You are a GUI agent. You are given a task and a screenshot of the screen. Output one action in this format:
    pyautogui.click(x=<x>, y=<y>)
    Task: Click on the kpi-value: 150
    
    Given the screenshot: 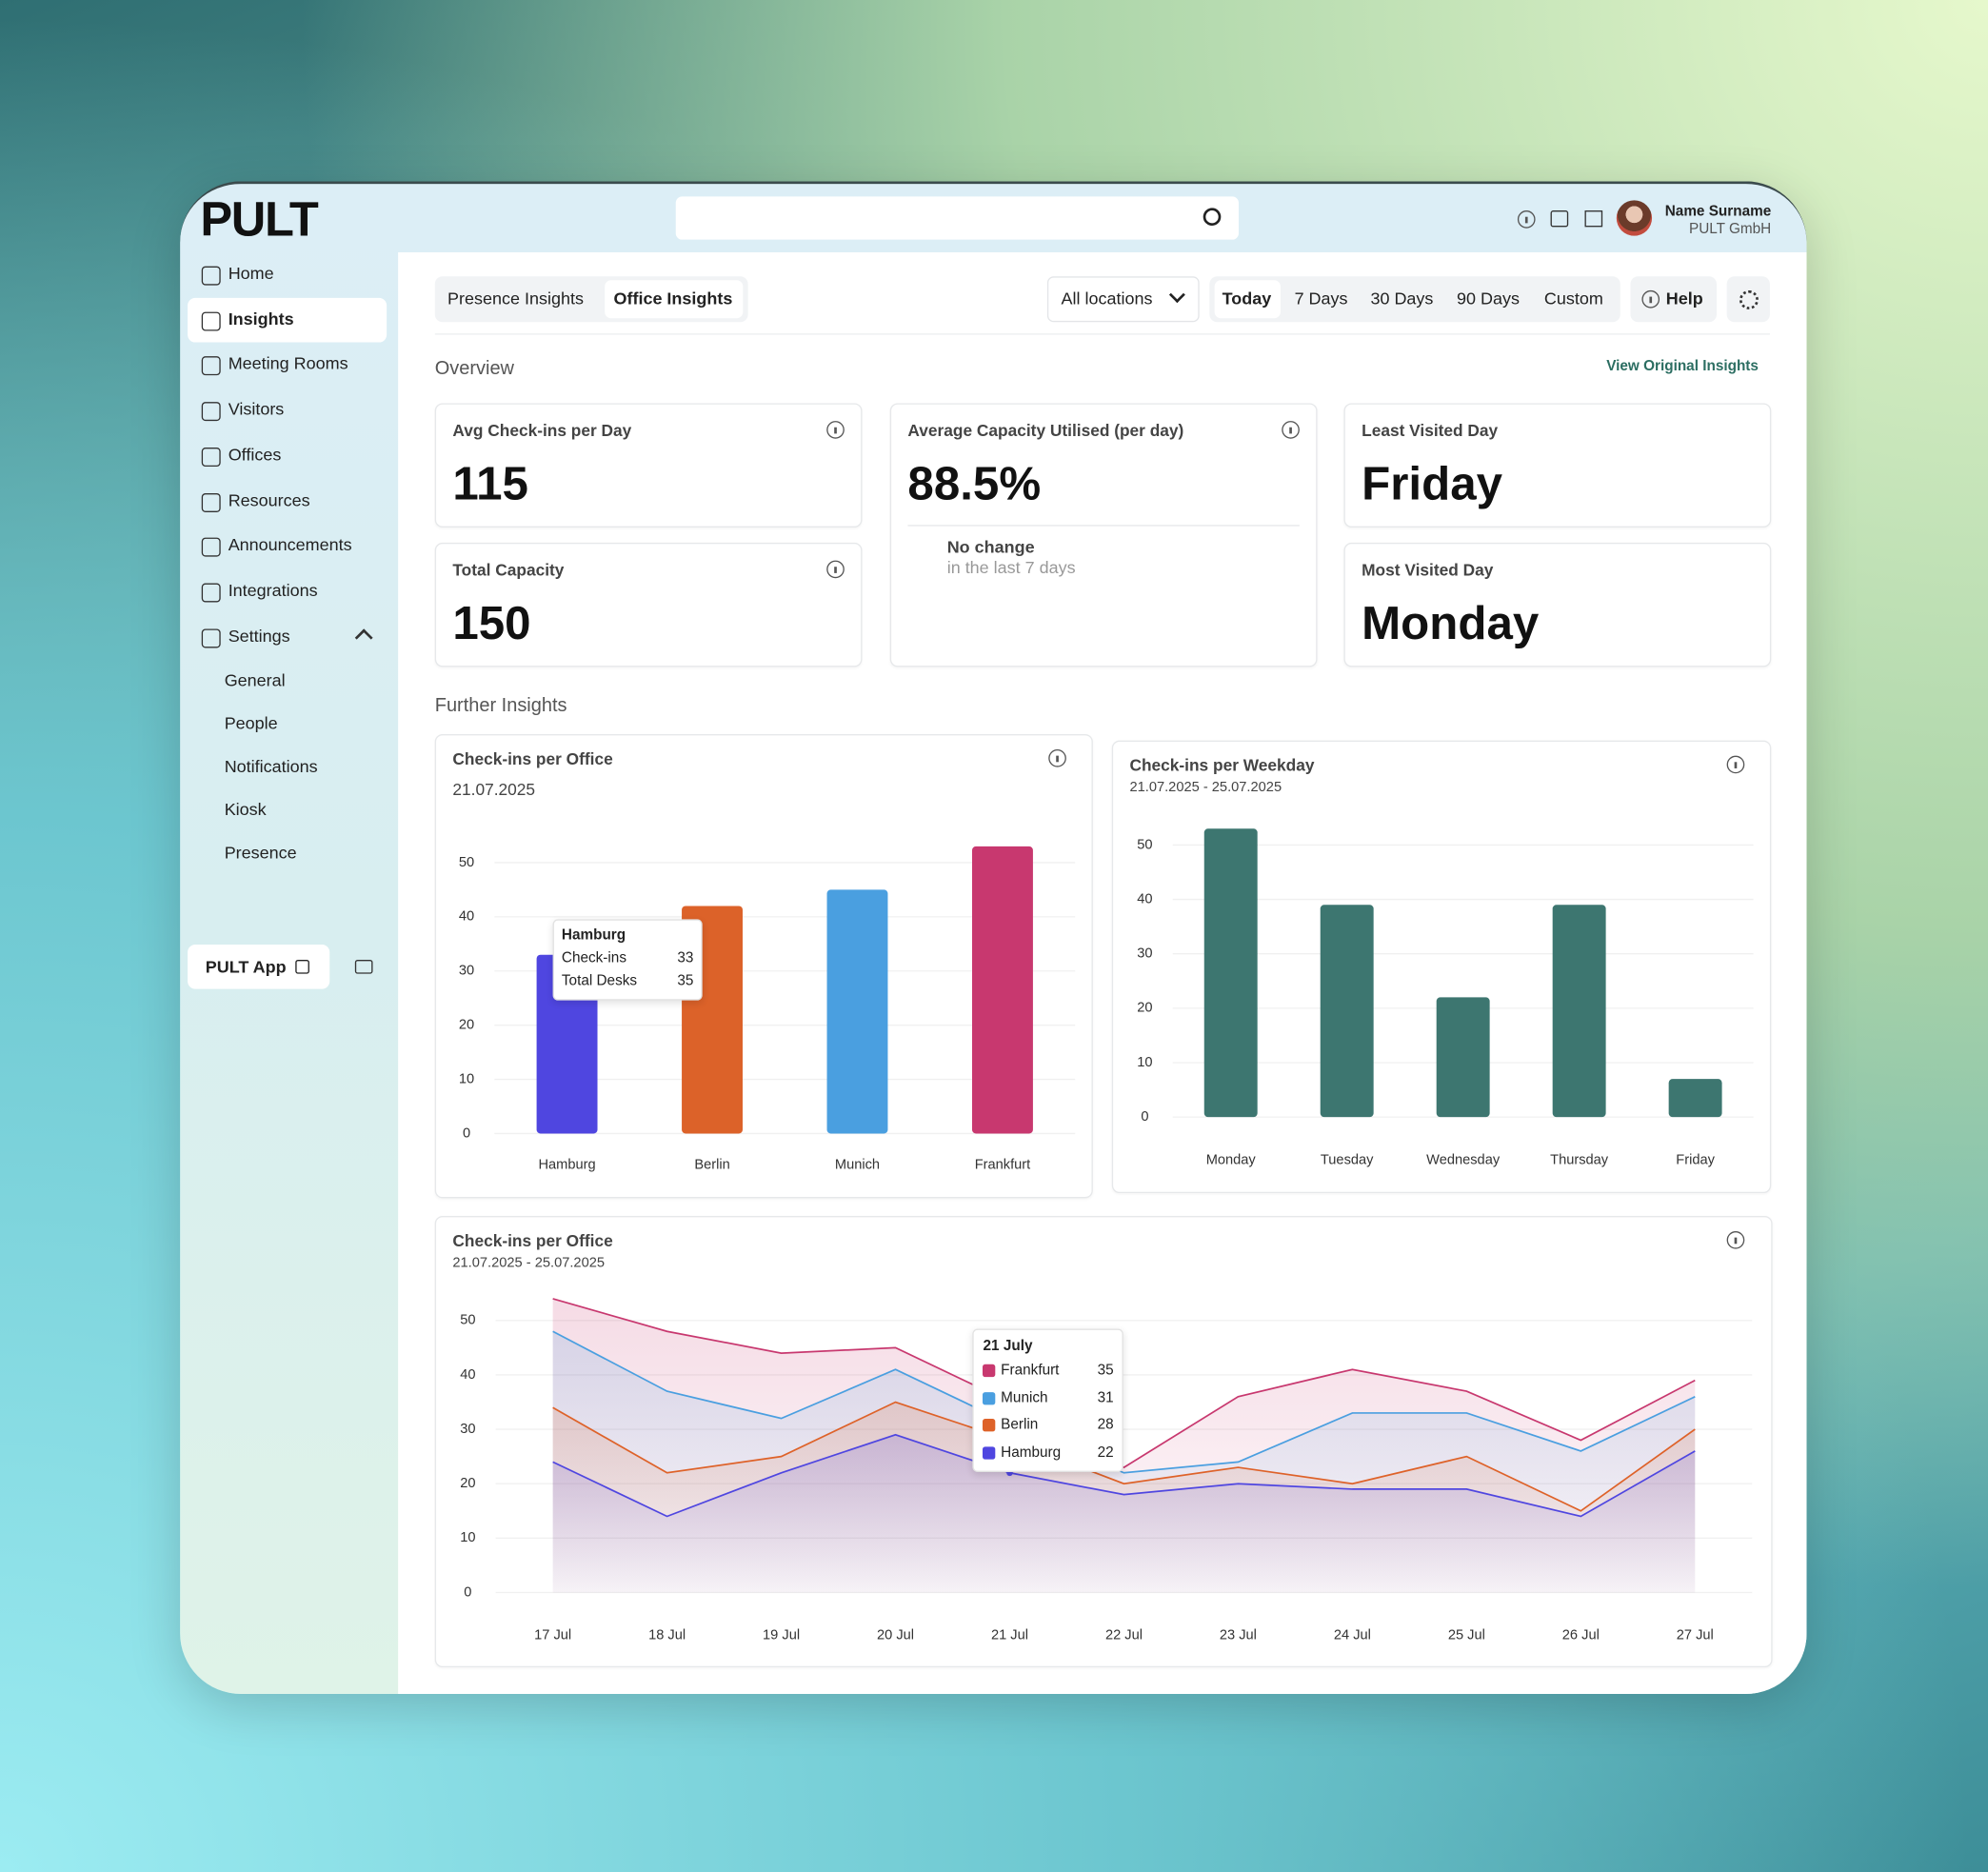 What is the action you would take?
    pyautogui.click(x=491, y=623)
    